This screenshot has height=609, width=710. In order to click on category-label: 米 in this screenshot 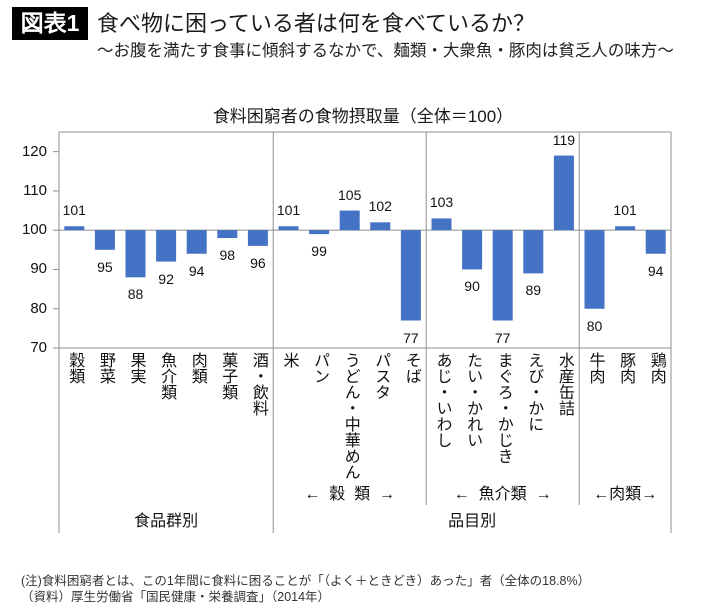, I will do `click(289, 360)`.